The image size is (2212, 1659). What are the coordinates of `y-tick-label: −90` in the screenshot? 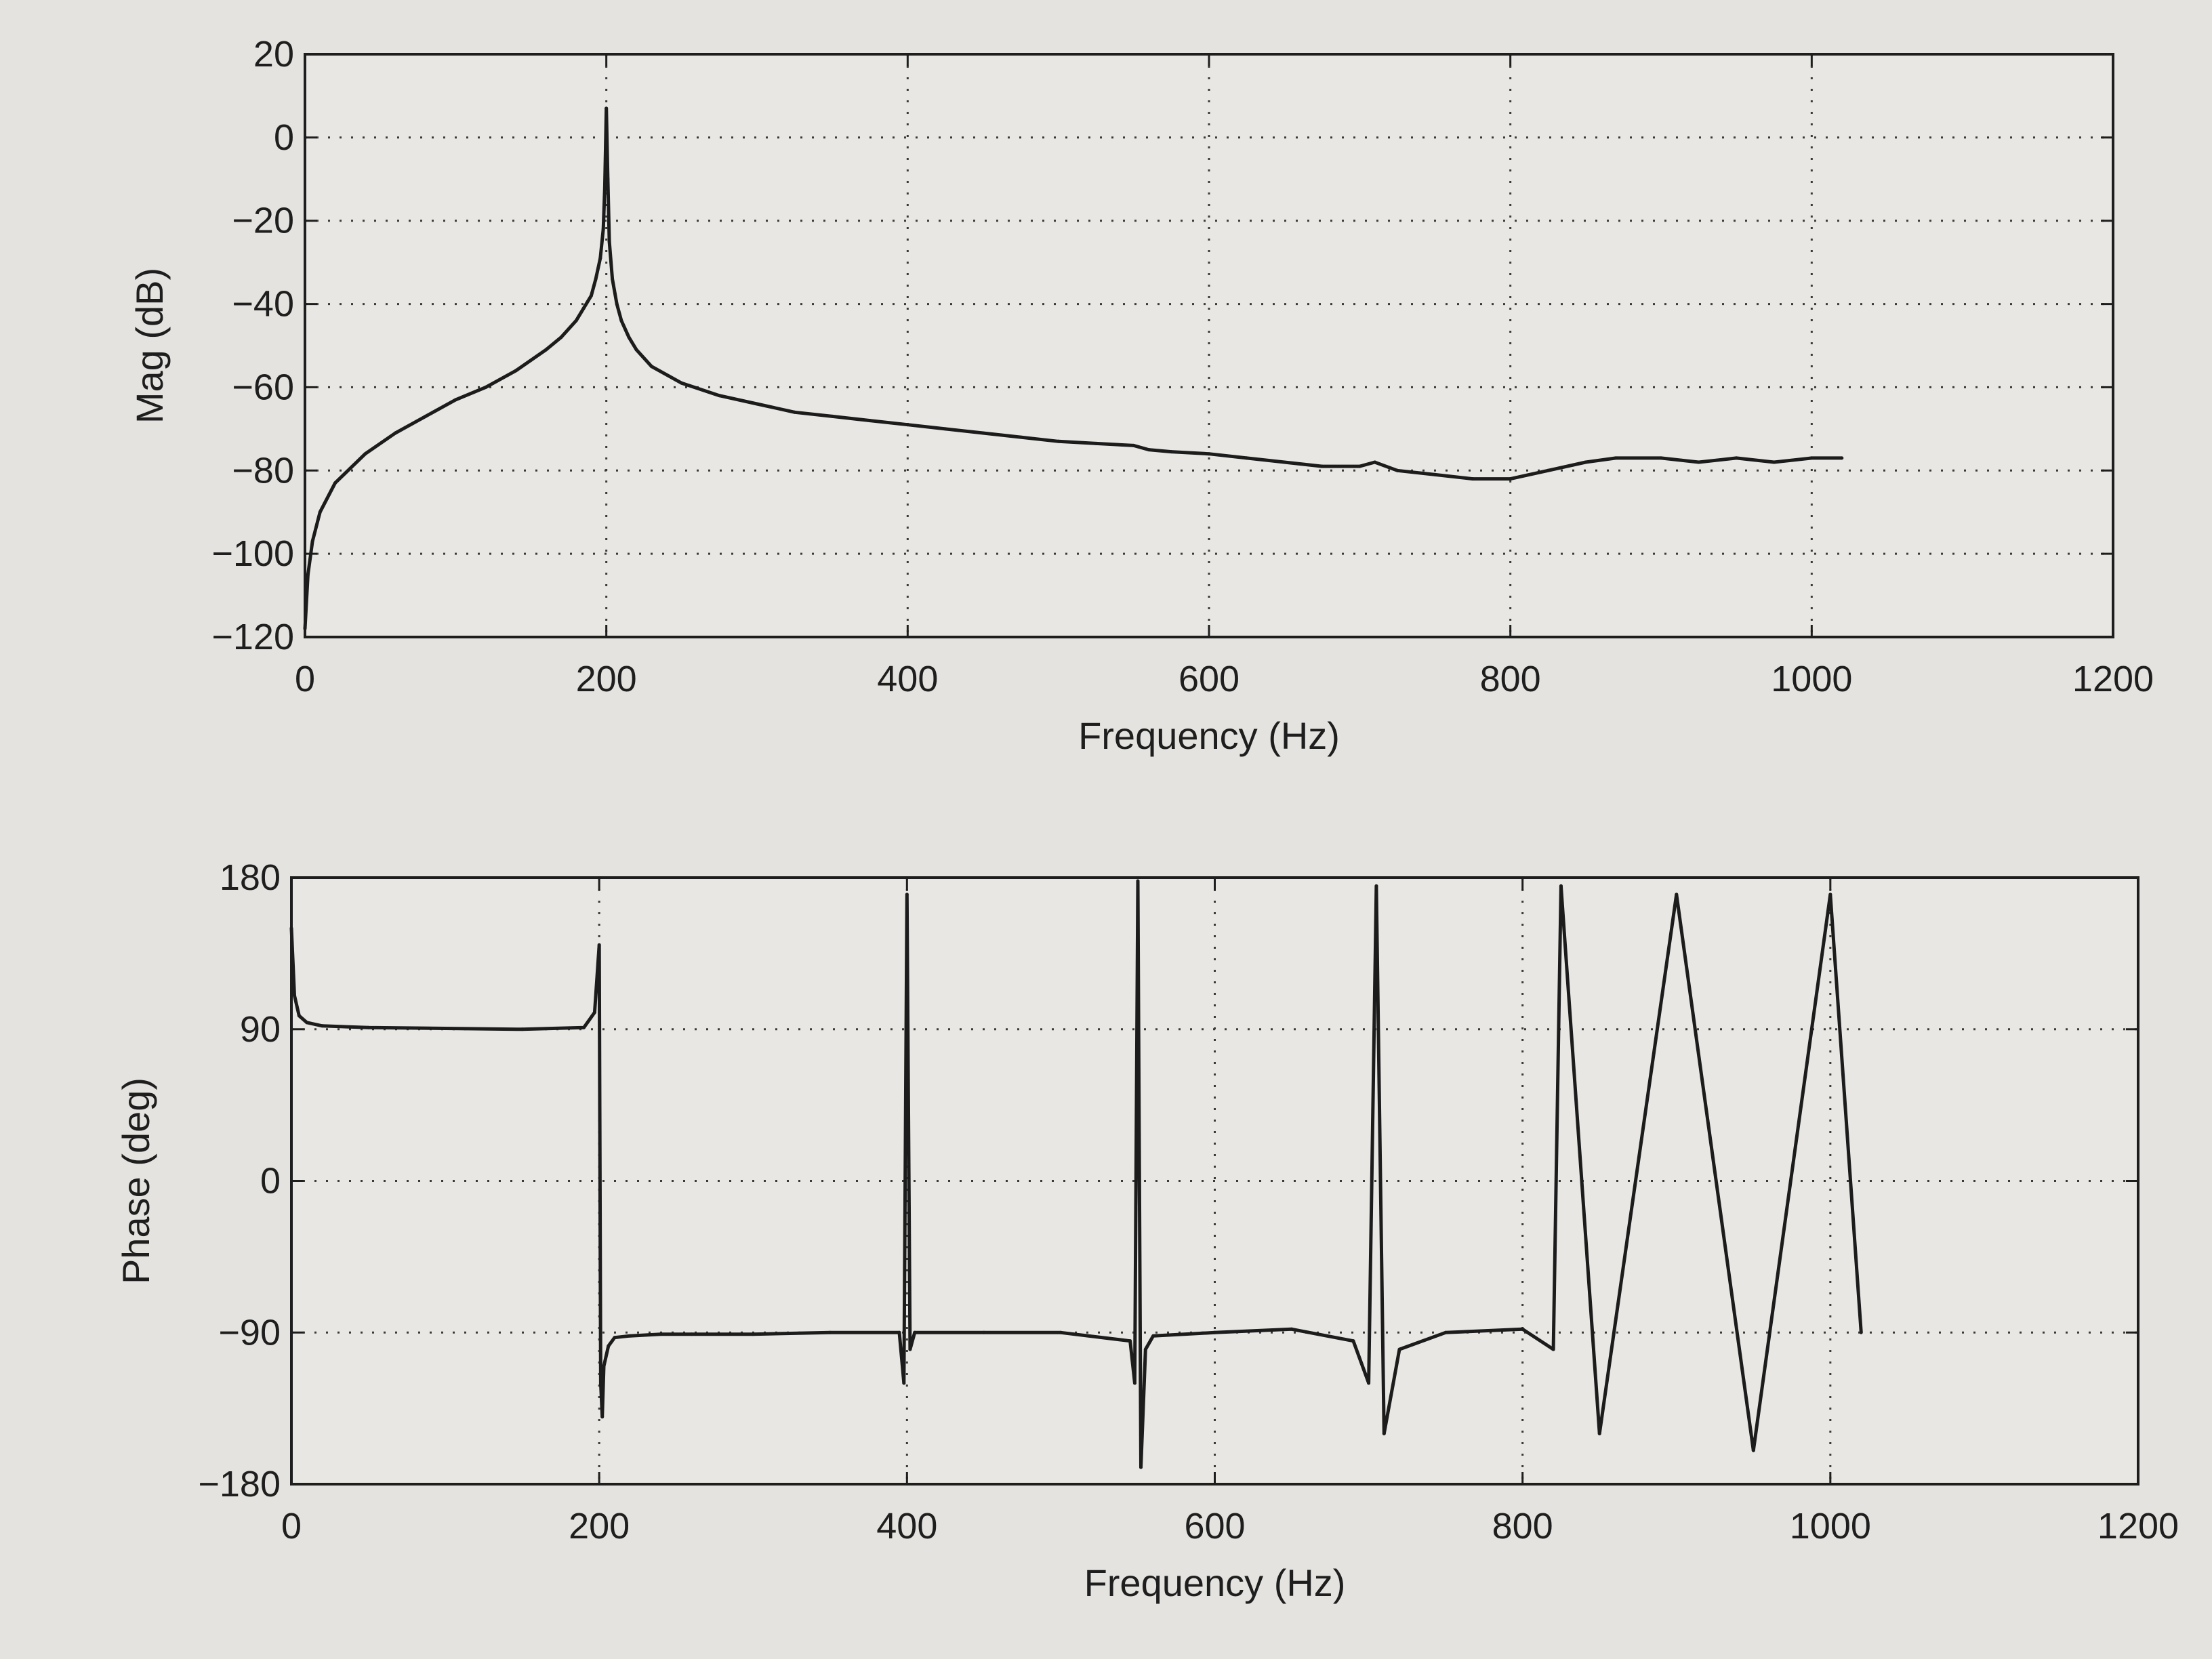 It's located at (249, 1332).